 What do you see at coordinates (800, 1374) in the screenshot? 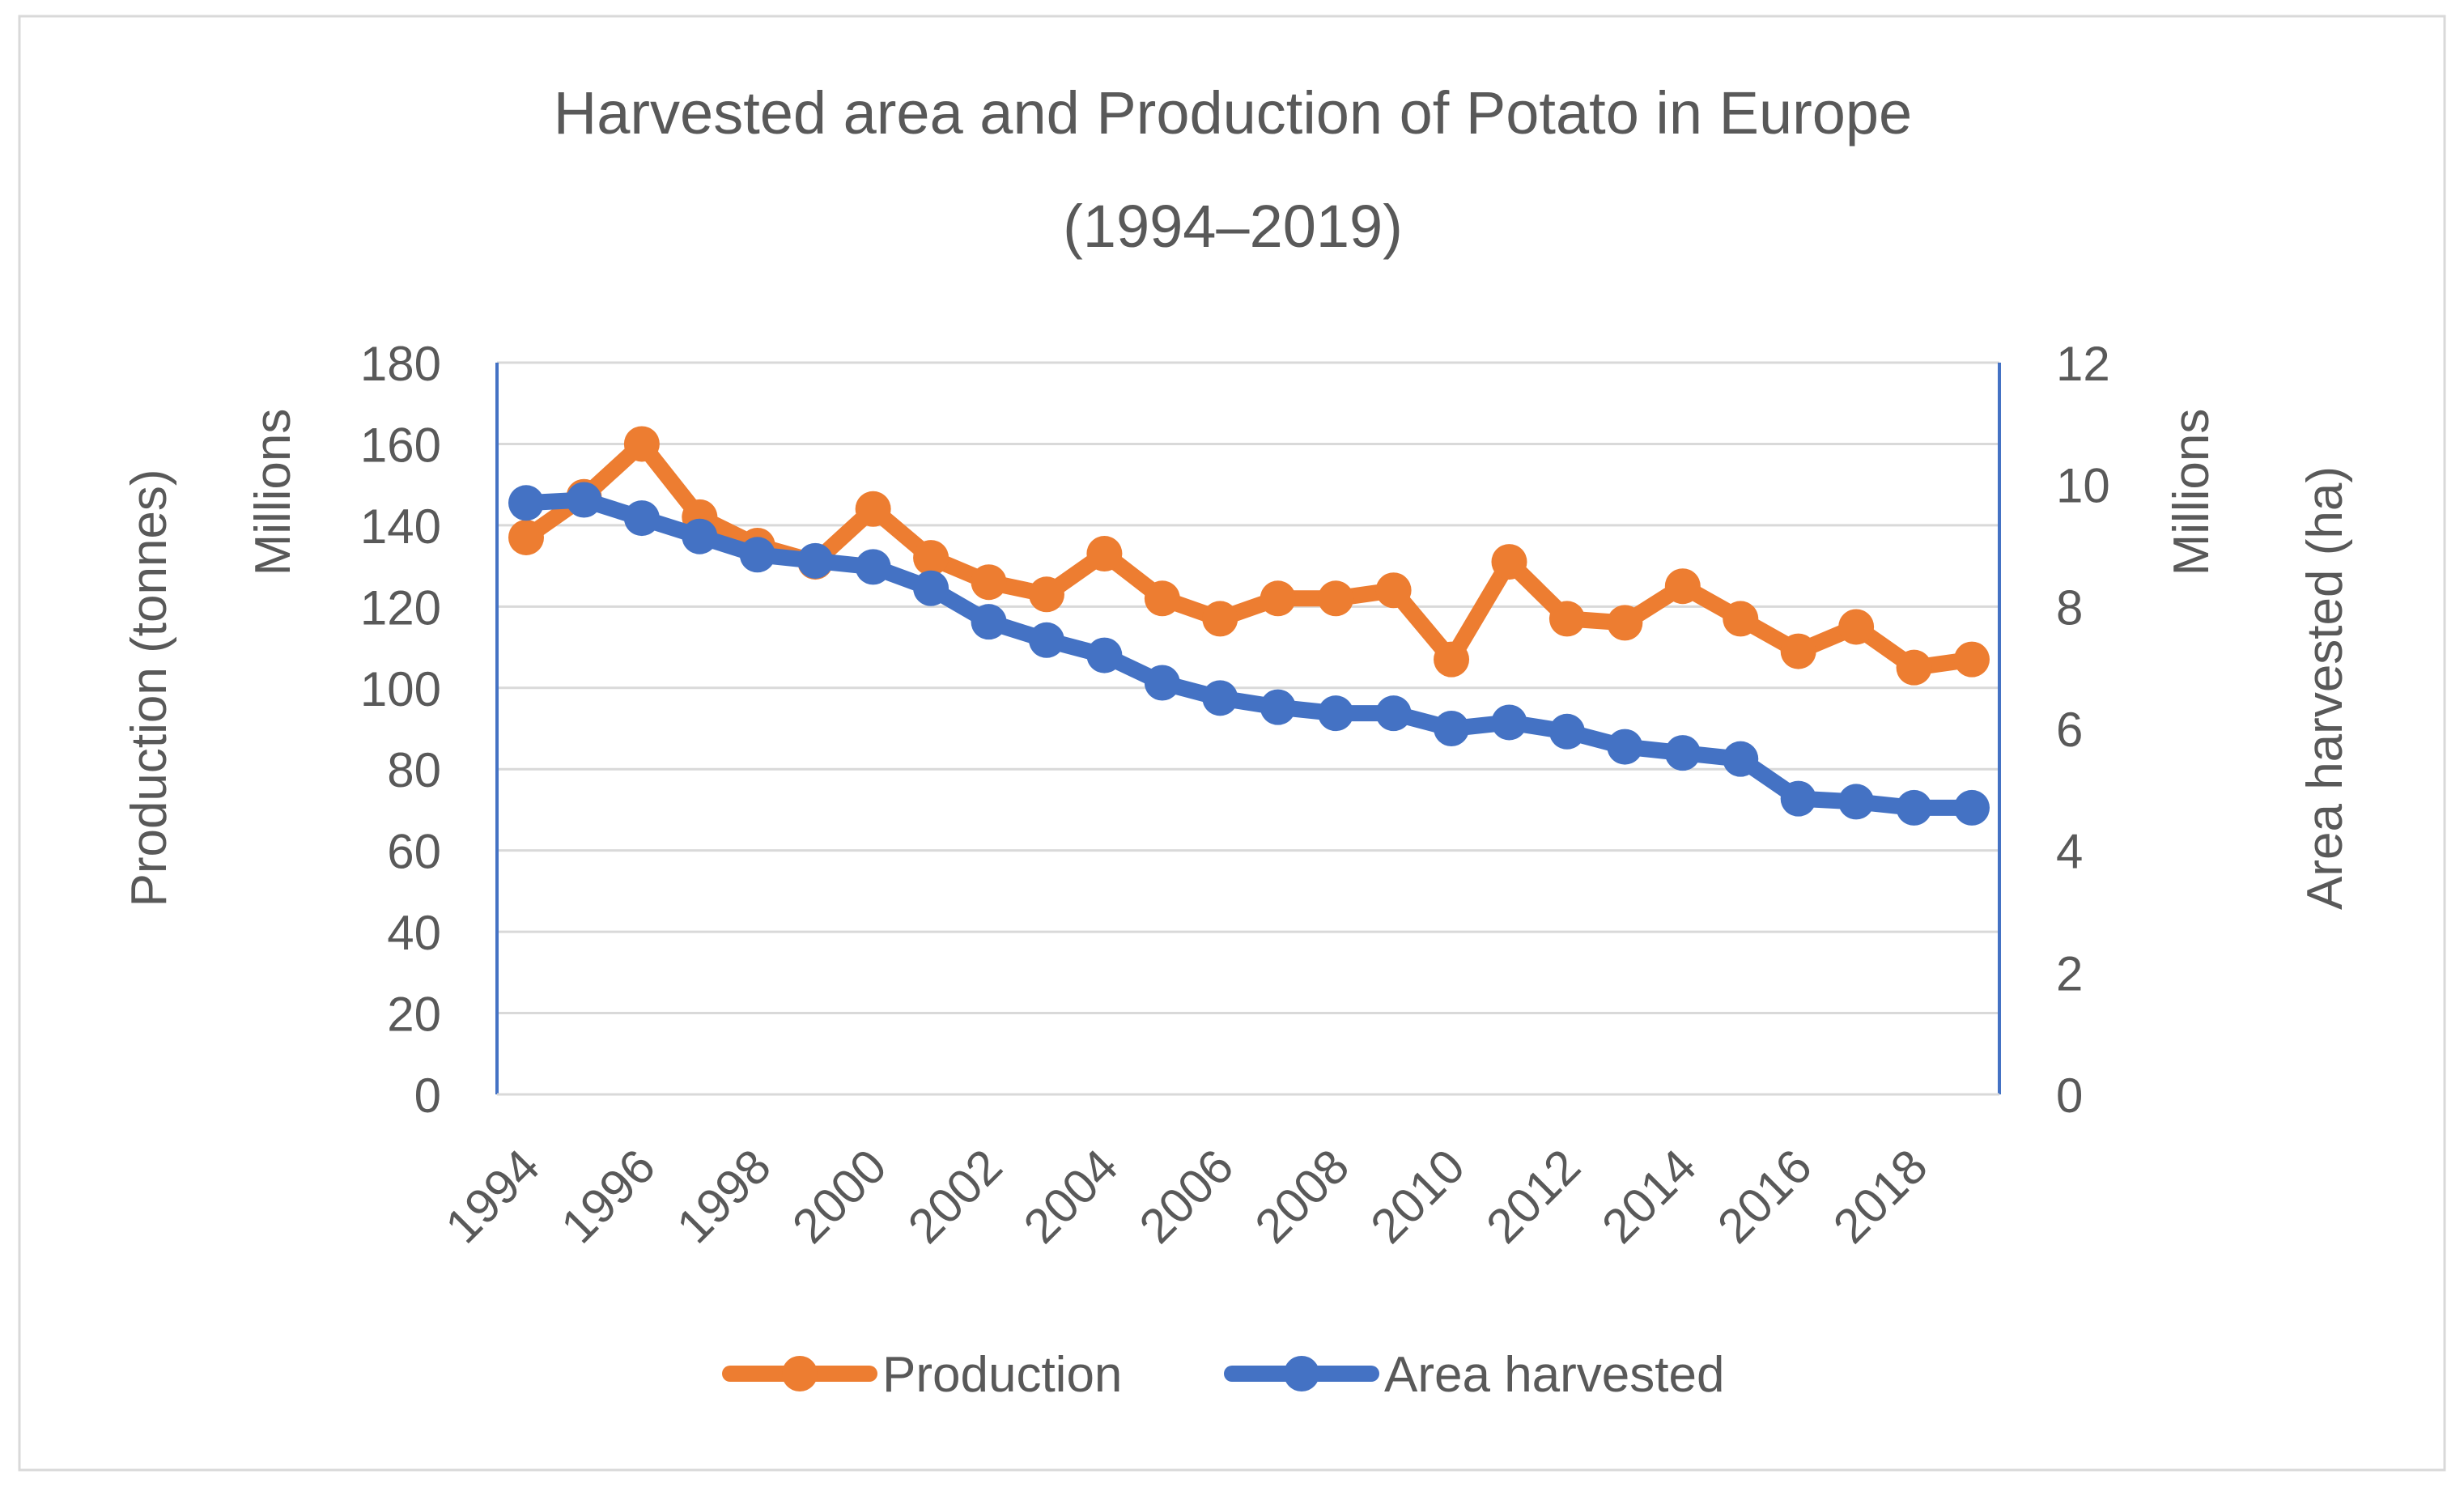
I see `legend-marker-production` at bounding box center [800, 1374].